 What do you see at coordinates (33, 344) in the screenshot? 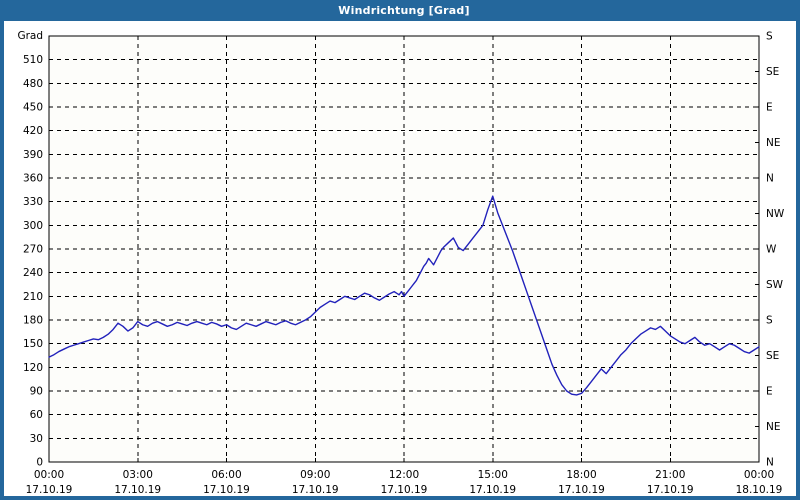
I see `y-axis-tick-label-left: 150` at bounding box center [33, 344].